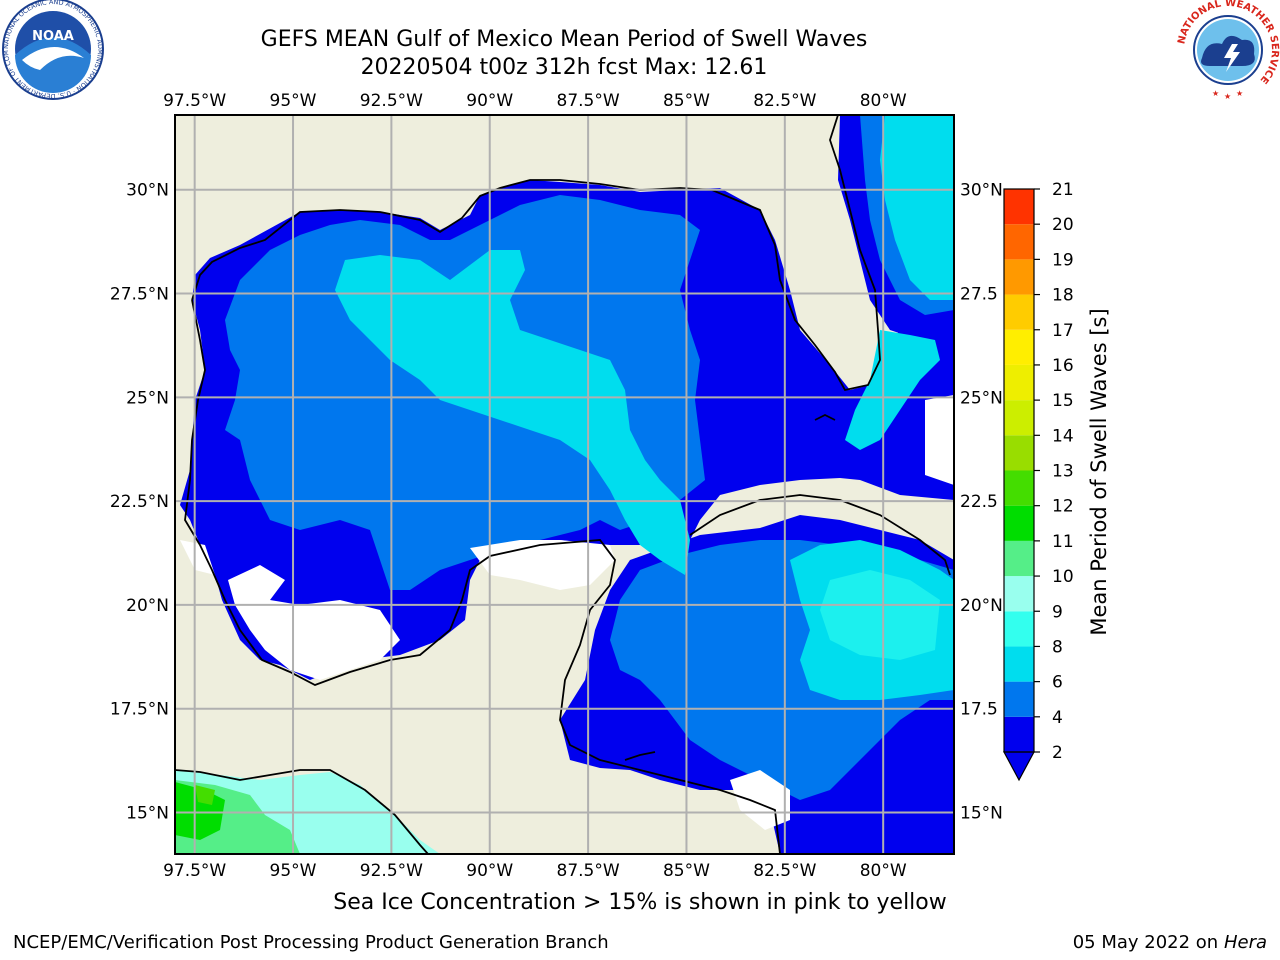 This screenshot has width=1280, height=960. What do you see at coordinates (979, 710) in the screenshot?
I see `lat-label-right: 17.5` at bounding box center [979, 710].